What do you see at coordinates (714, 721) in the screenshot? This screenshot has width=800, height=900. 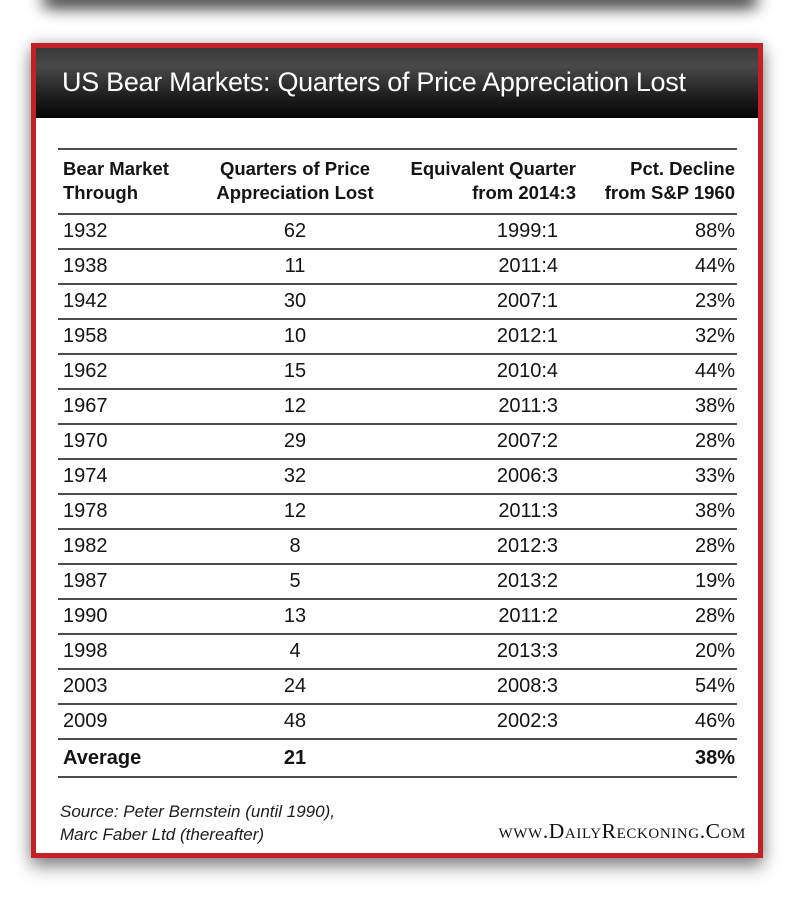 I see `cell-pct-decline: 46%` at bounding box center [714, 721].